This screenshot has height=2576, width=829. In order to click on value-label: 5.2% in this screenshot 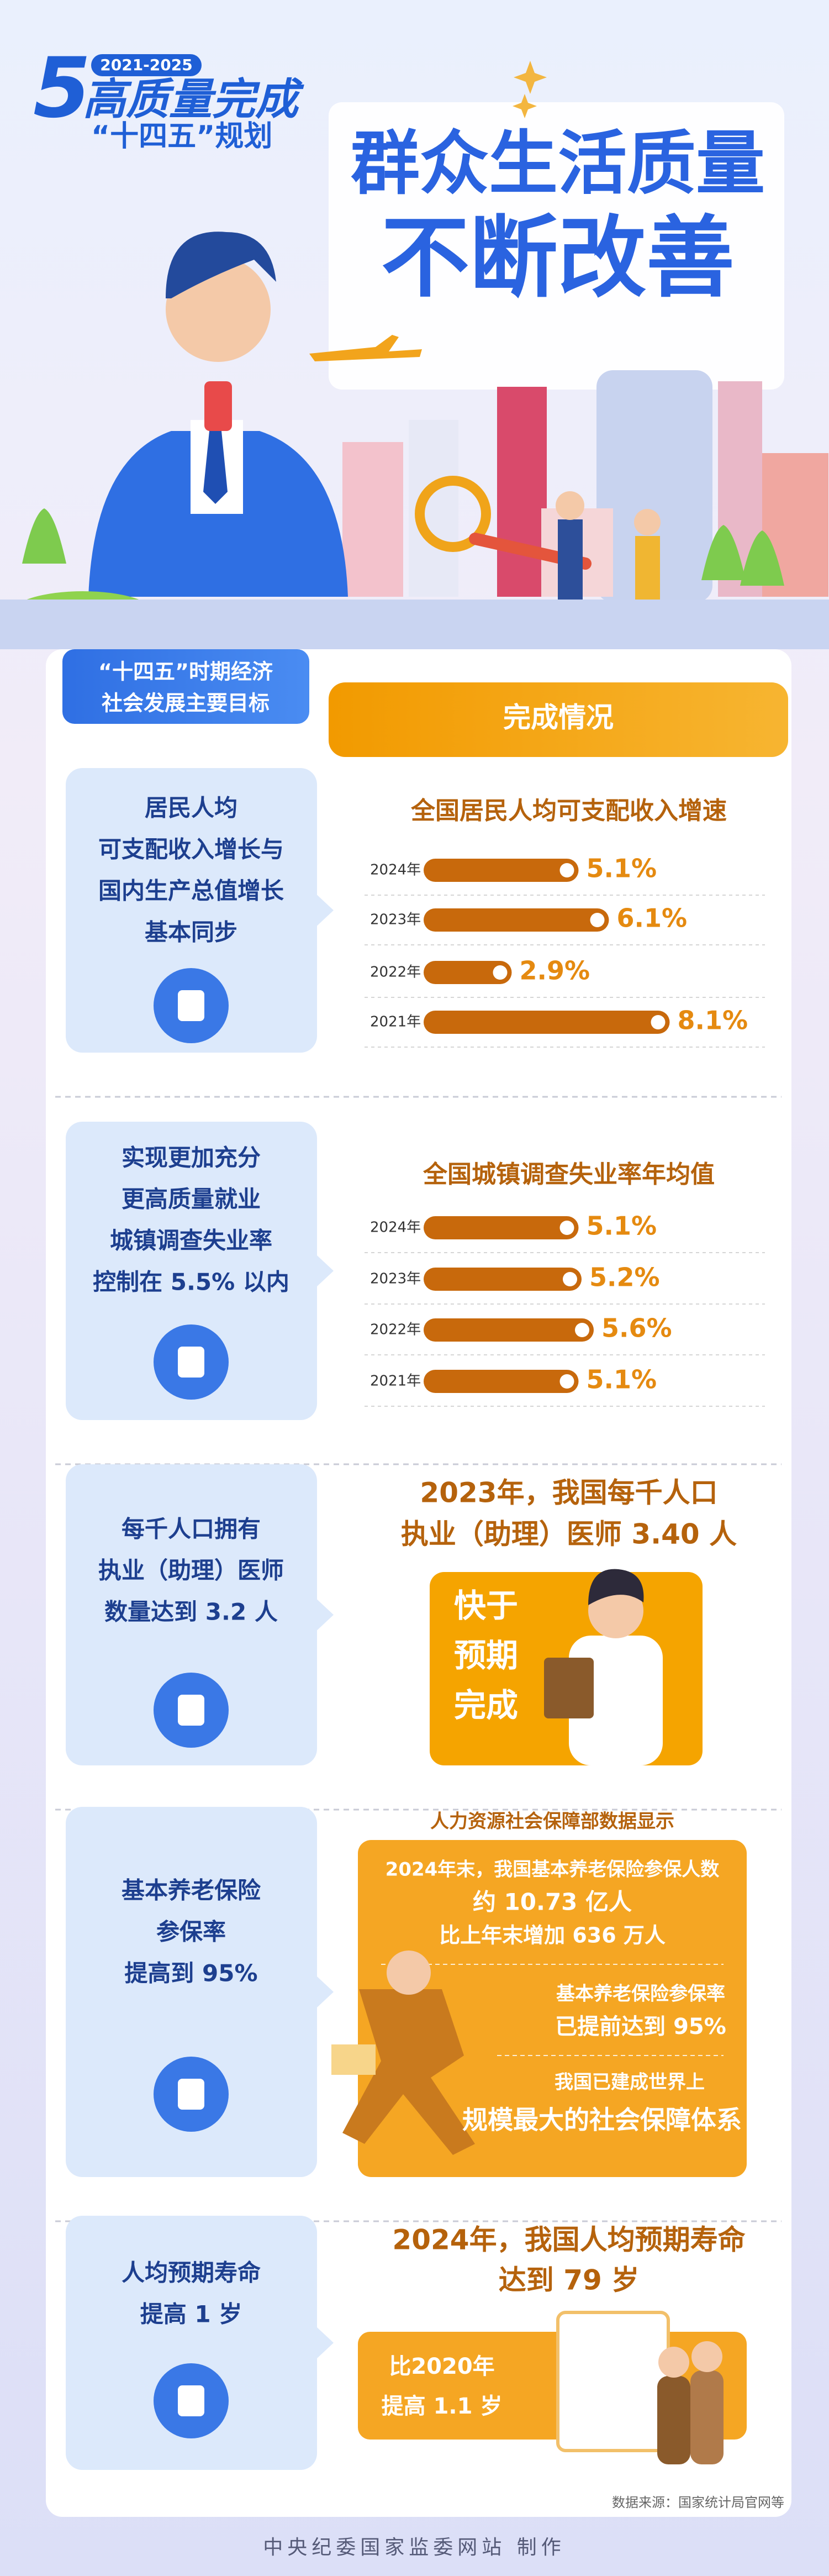, I will do `click(624, 1277)`.